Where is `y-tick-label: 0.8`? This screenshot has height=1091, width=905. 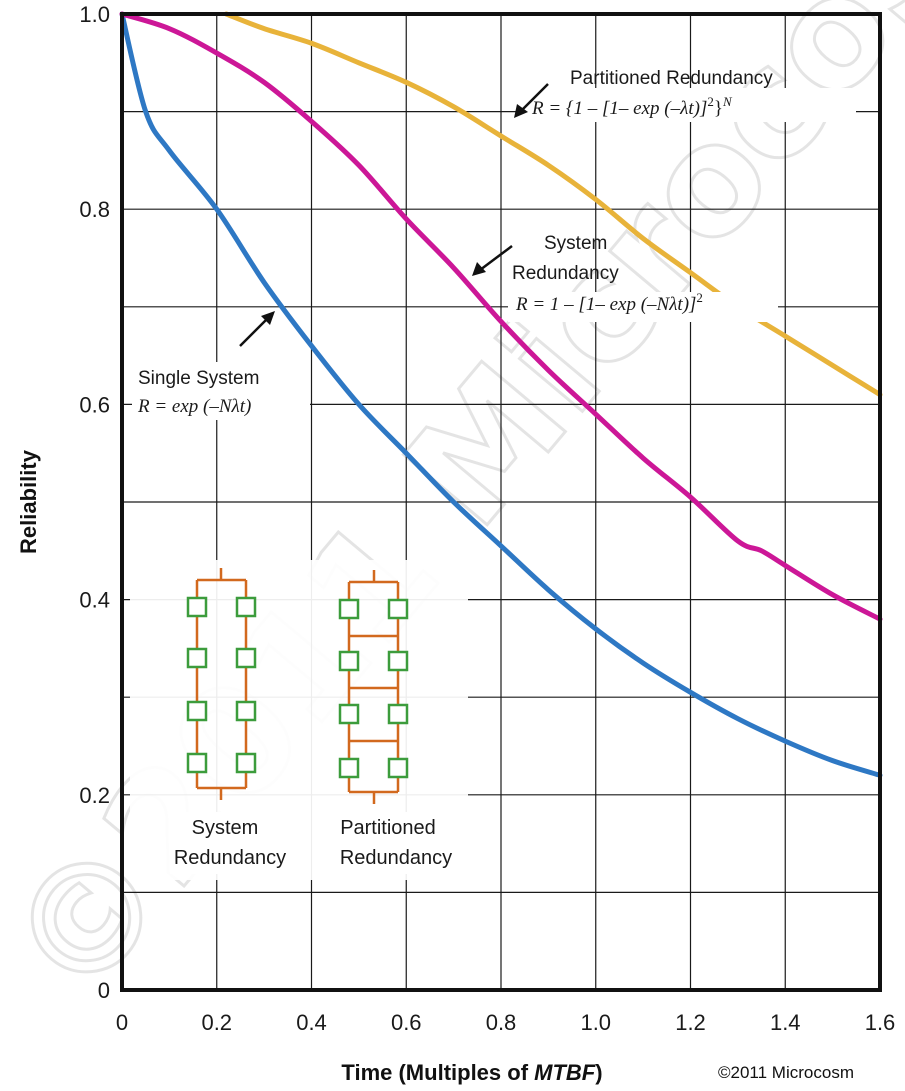 y-tick-label: 0.8 is located at coordinates (94, 209).